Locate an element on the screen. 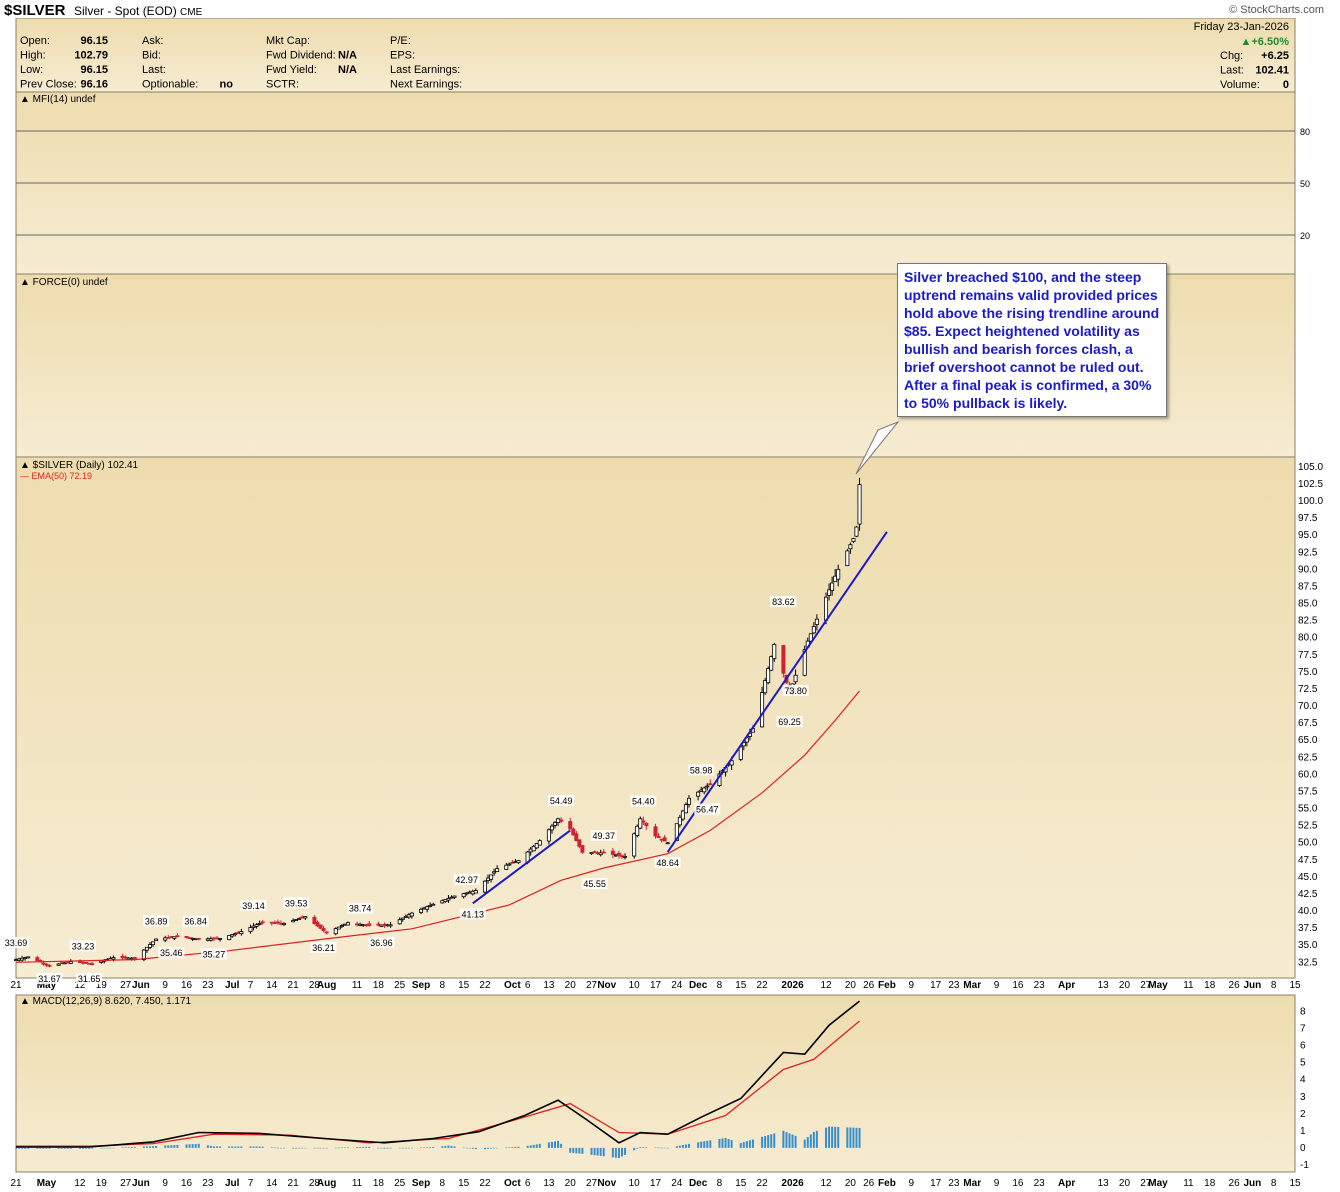 The height and width of the screenshot is (1192, 1340). x-tick: 9 is located at coordinates (997, 985).